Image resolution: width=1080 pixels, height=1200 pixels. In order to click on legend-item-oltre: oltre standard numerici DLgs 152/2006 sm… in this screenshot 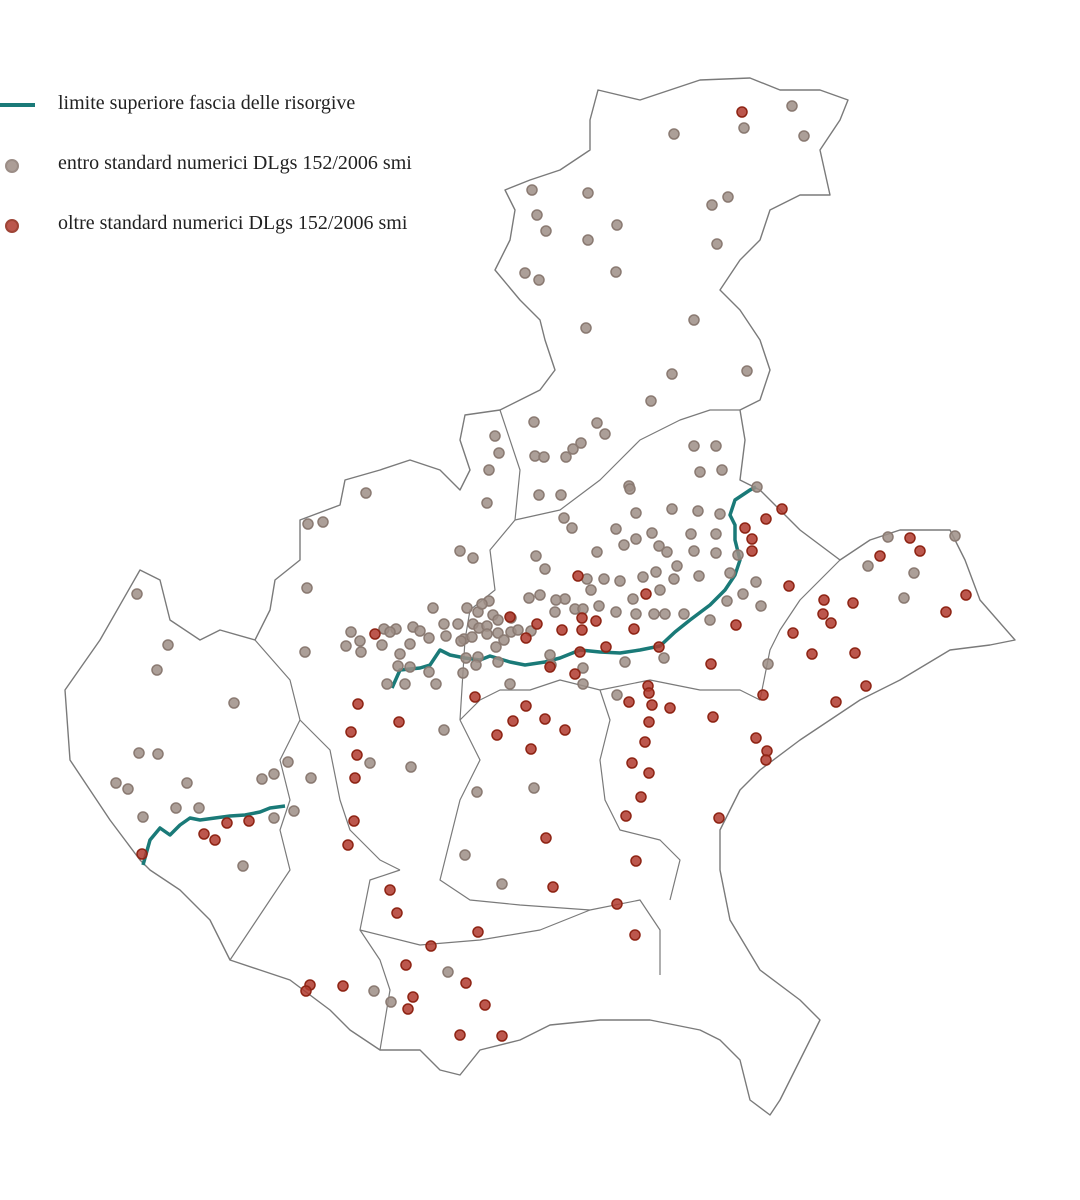, I will do `click(260, 223)`.